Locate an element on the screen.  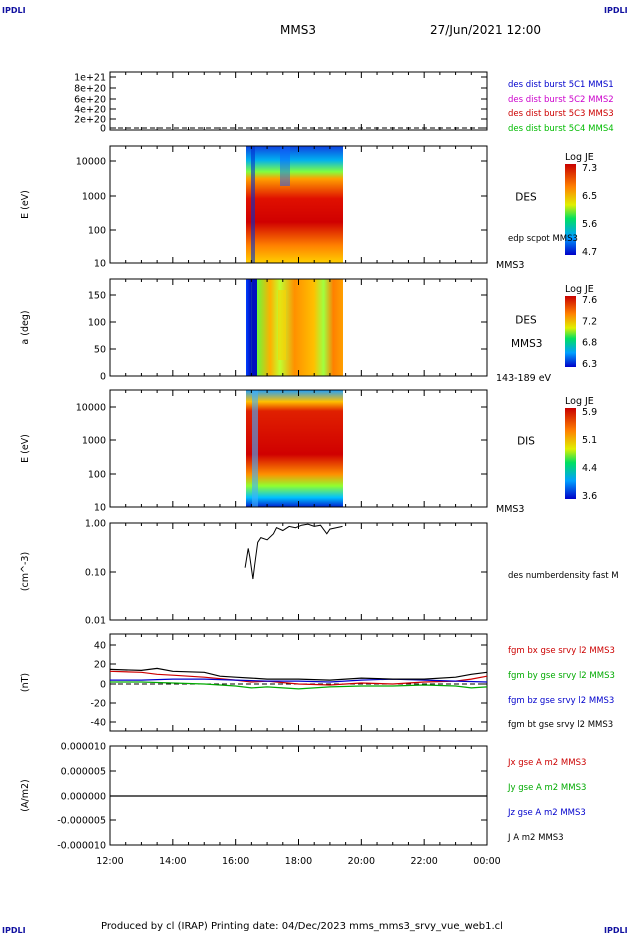
time-tick-label: 14:00 is located at coordinates (172, 861).